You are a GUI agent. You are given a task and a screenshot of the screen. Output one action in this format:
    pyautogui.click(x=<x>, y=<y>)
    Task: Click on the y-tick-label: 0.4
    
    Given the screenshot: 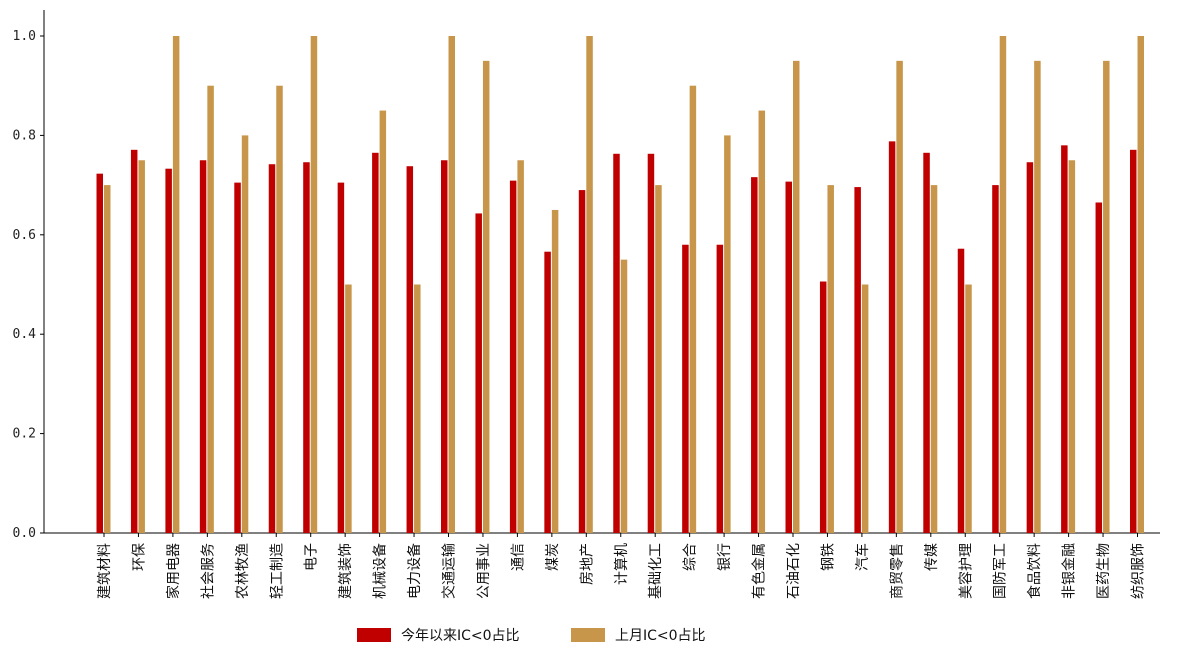 What is the action you would take?
    pyautogui.click(x=25, y=334)
    